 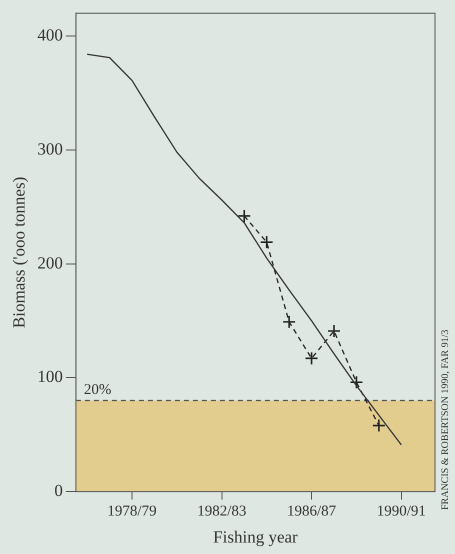 What do you see at coordinates (50, 148) in the screenshot?
I see `y-tick-label: 300` at bounding box center [50, 148].